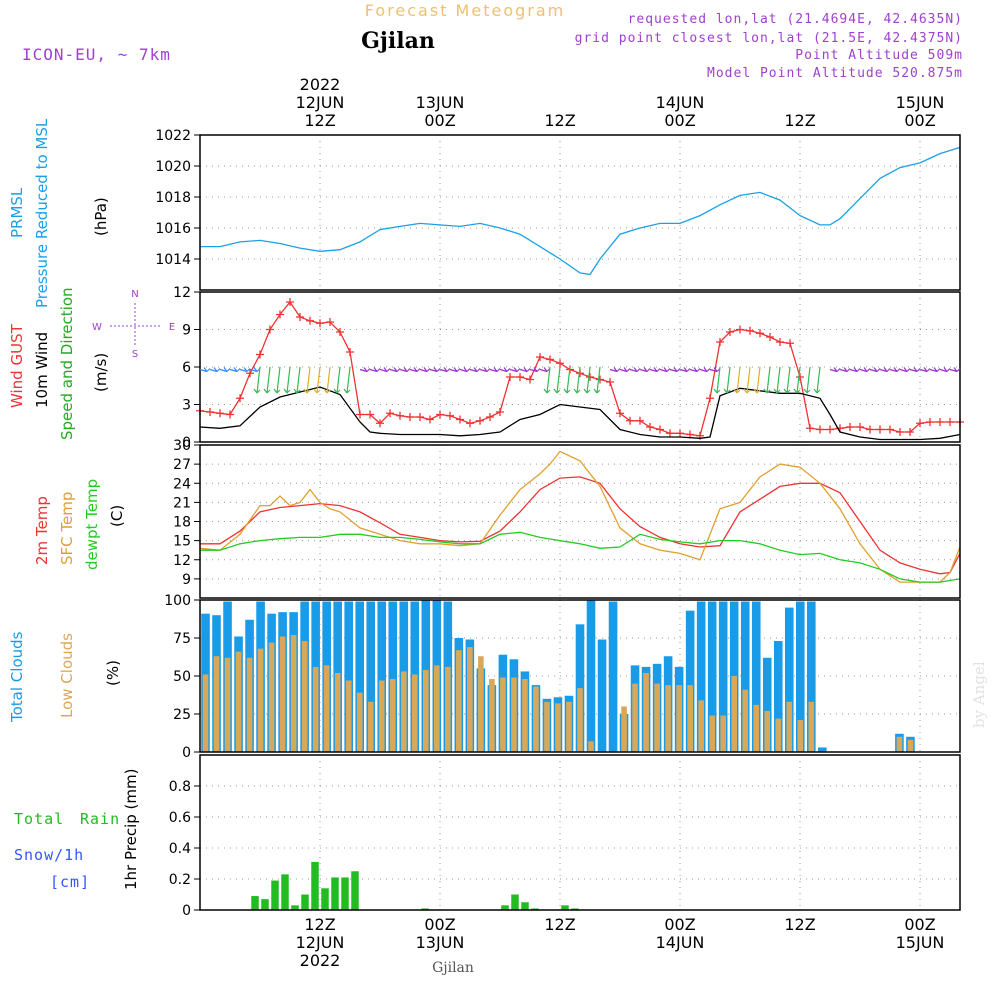 The width and height of the screenshot is (1000, 1000). I want to click on wind-ytick-label: 6, so click(186, 368).